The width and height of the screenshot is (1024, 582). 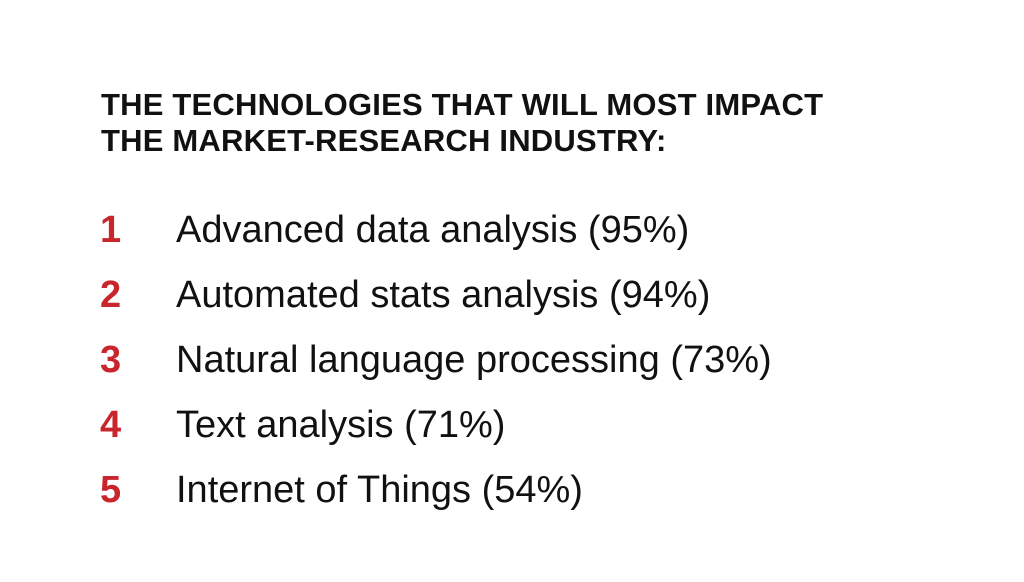 I want to click on technology-label: Automated stats analysis (94%), so click(x=443, y=294).